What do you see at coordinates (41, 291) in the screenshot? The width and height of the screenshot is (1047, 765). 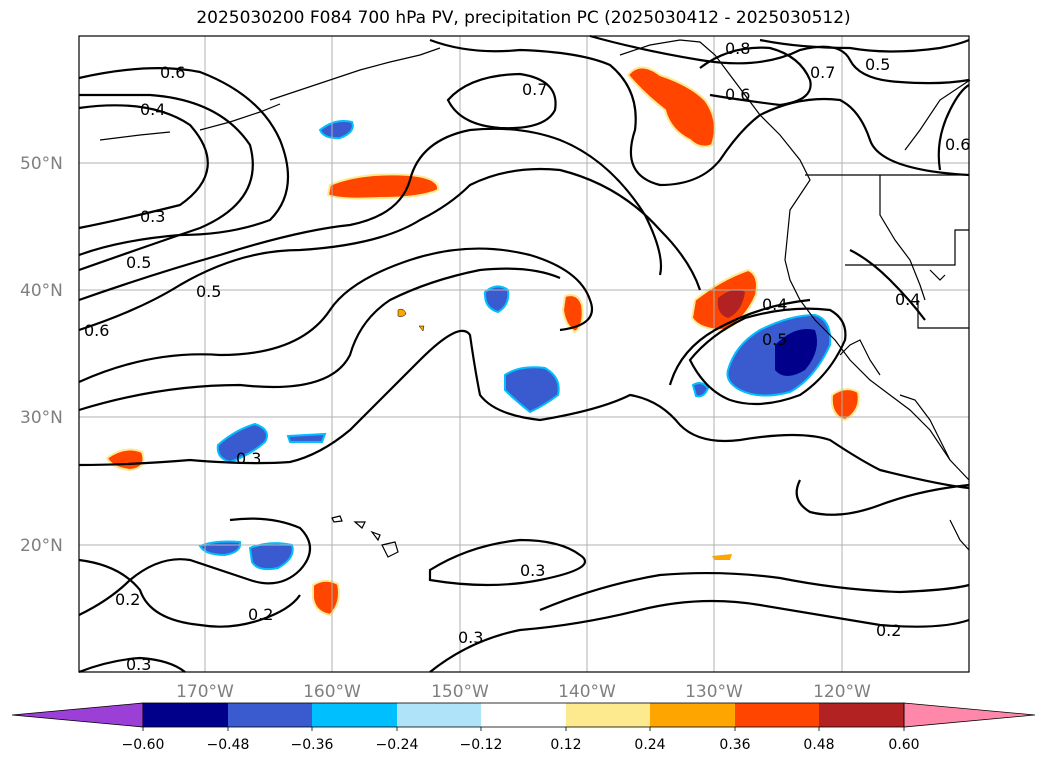 I see `lat-tick-label: 40°N` at bounding box center [41, 291].